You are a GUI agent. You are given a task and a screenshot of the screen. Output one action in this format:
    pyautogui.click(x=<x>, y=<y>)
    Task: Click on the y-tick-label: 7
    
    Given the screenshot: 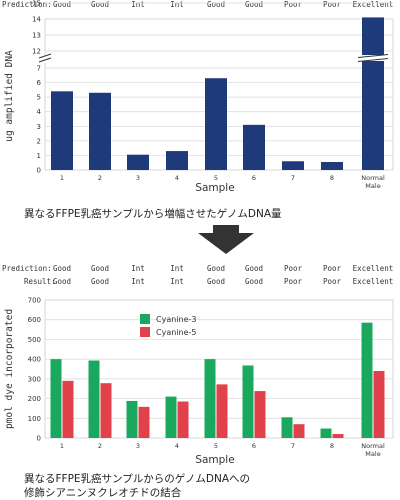 What is the action you would take?
    pyautogui.click(x=39, y=69)
    